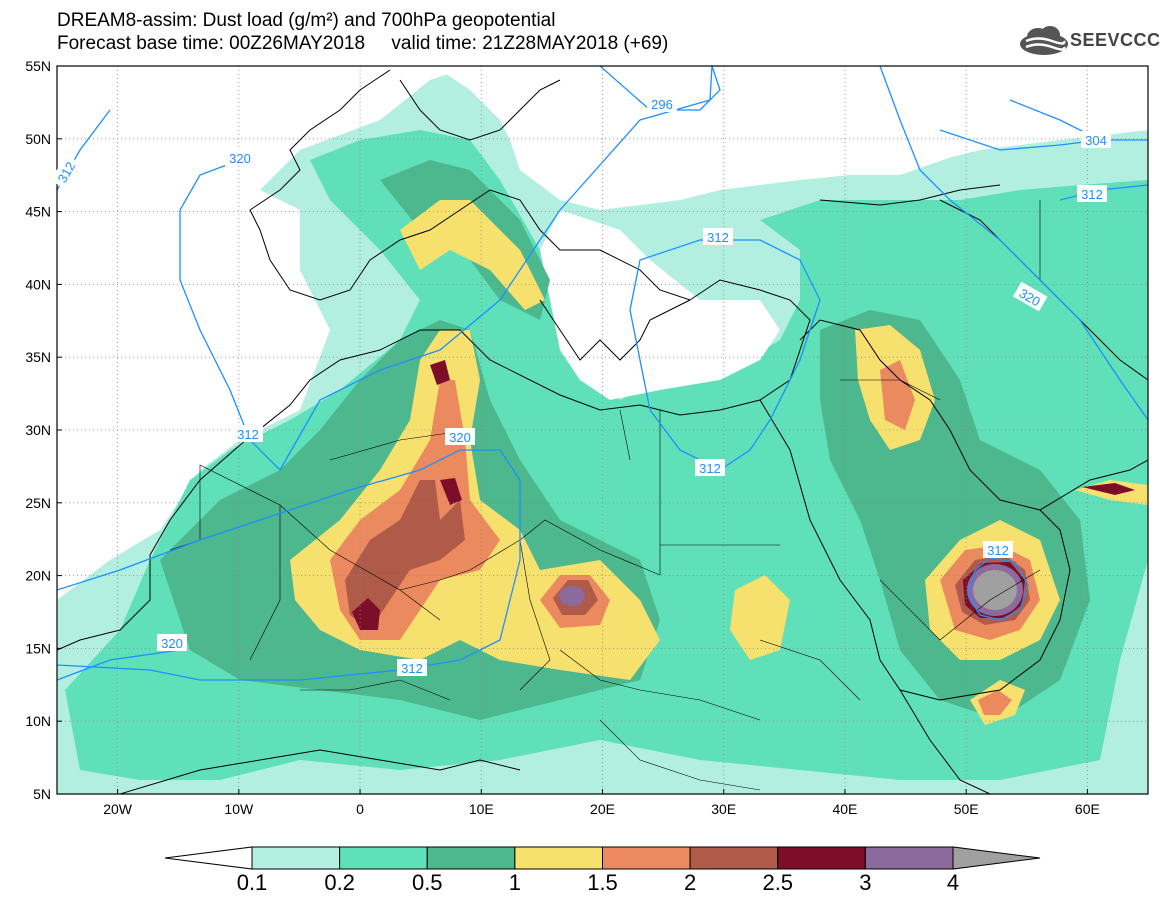 The image size is (1165, 907). Describe the element at coordinates (572, 596) in the screenshot. I see `dust-level-3-chad` at that location.